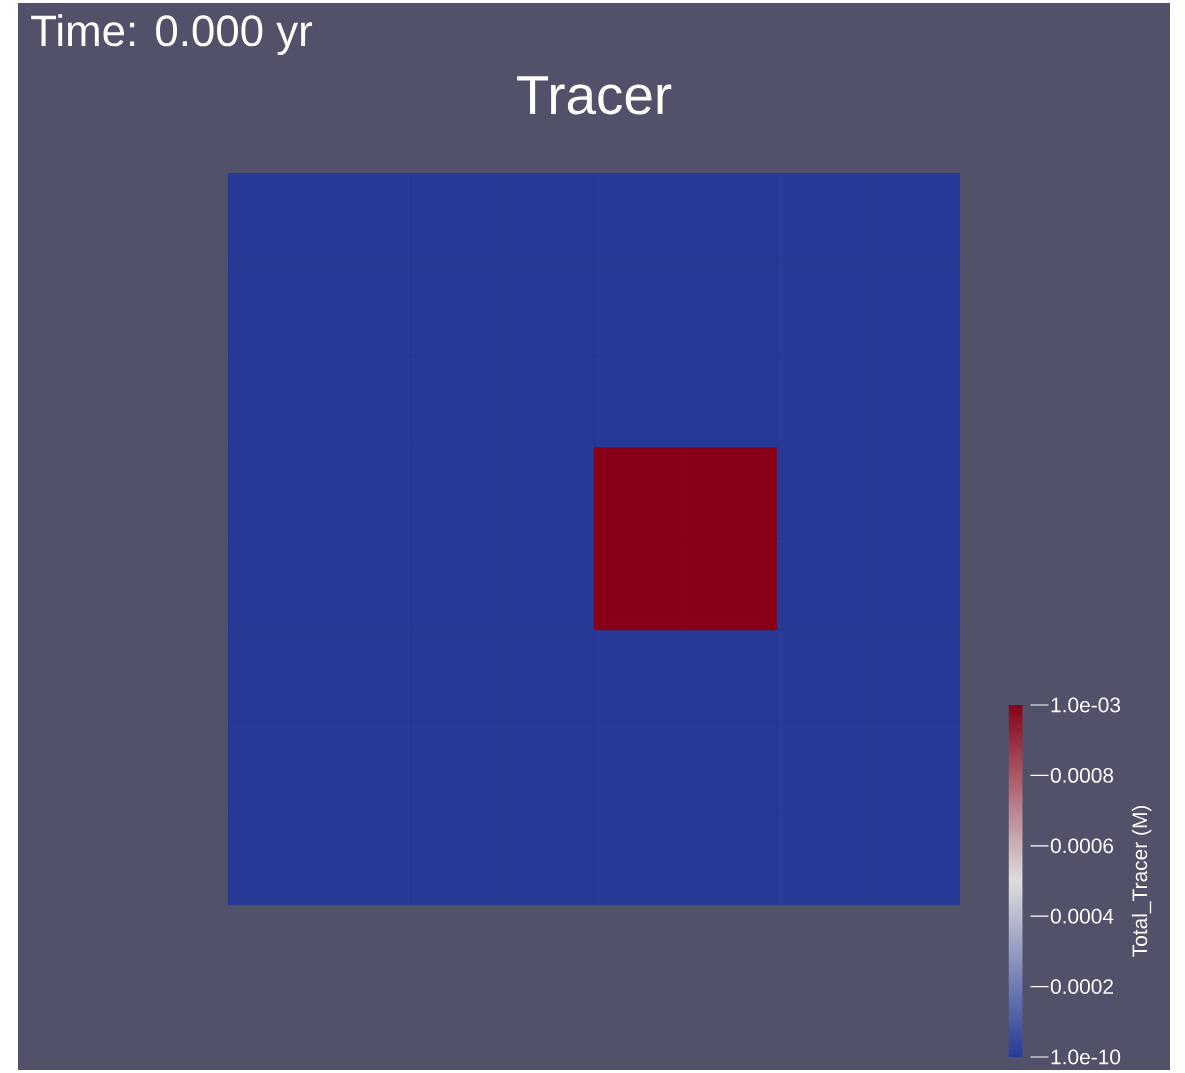  Describe the element at coordinates (1082, 916) in the screenshot. I see `color-bar-label: 0.0004` at that location.